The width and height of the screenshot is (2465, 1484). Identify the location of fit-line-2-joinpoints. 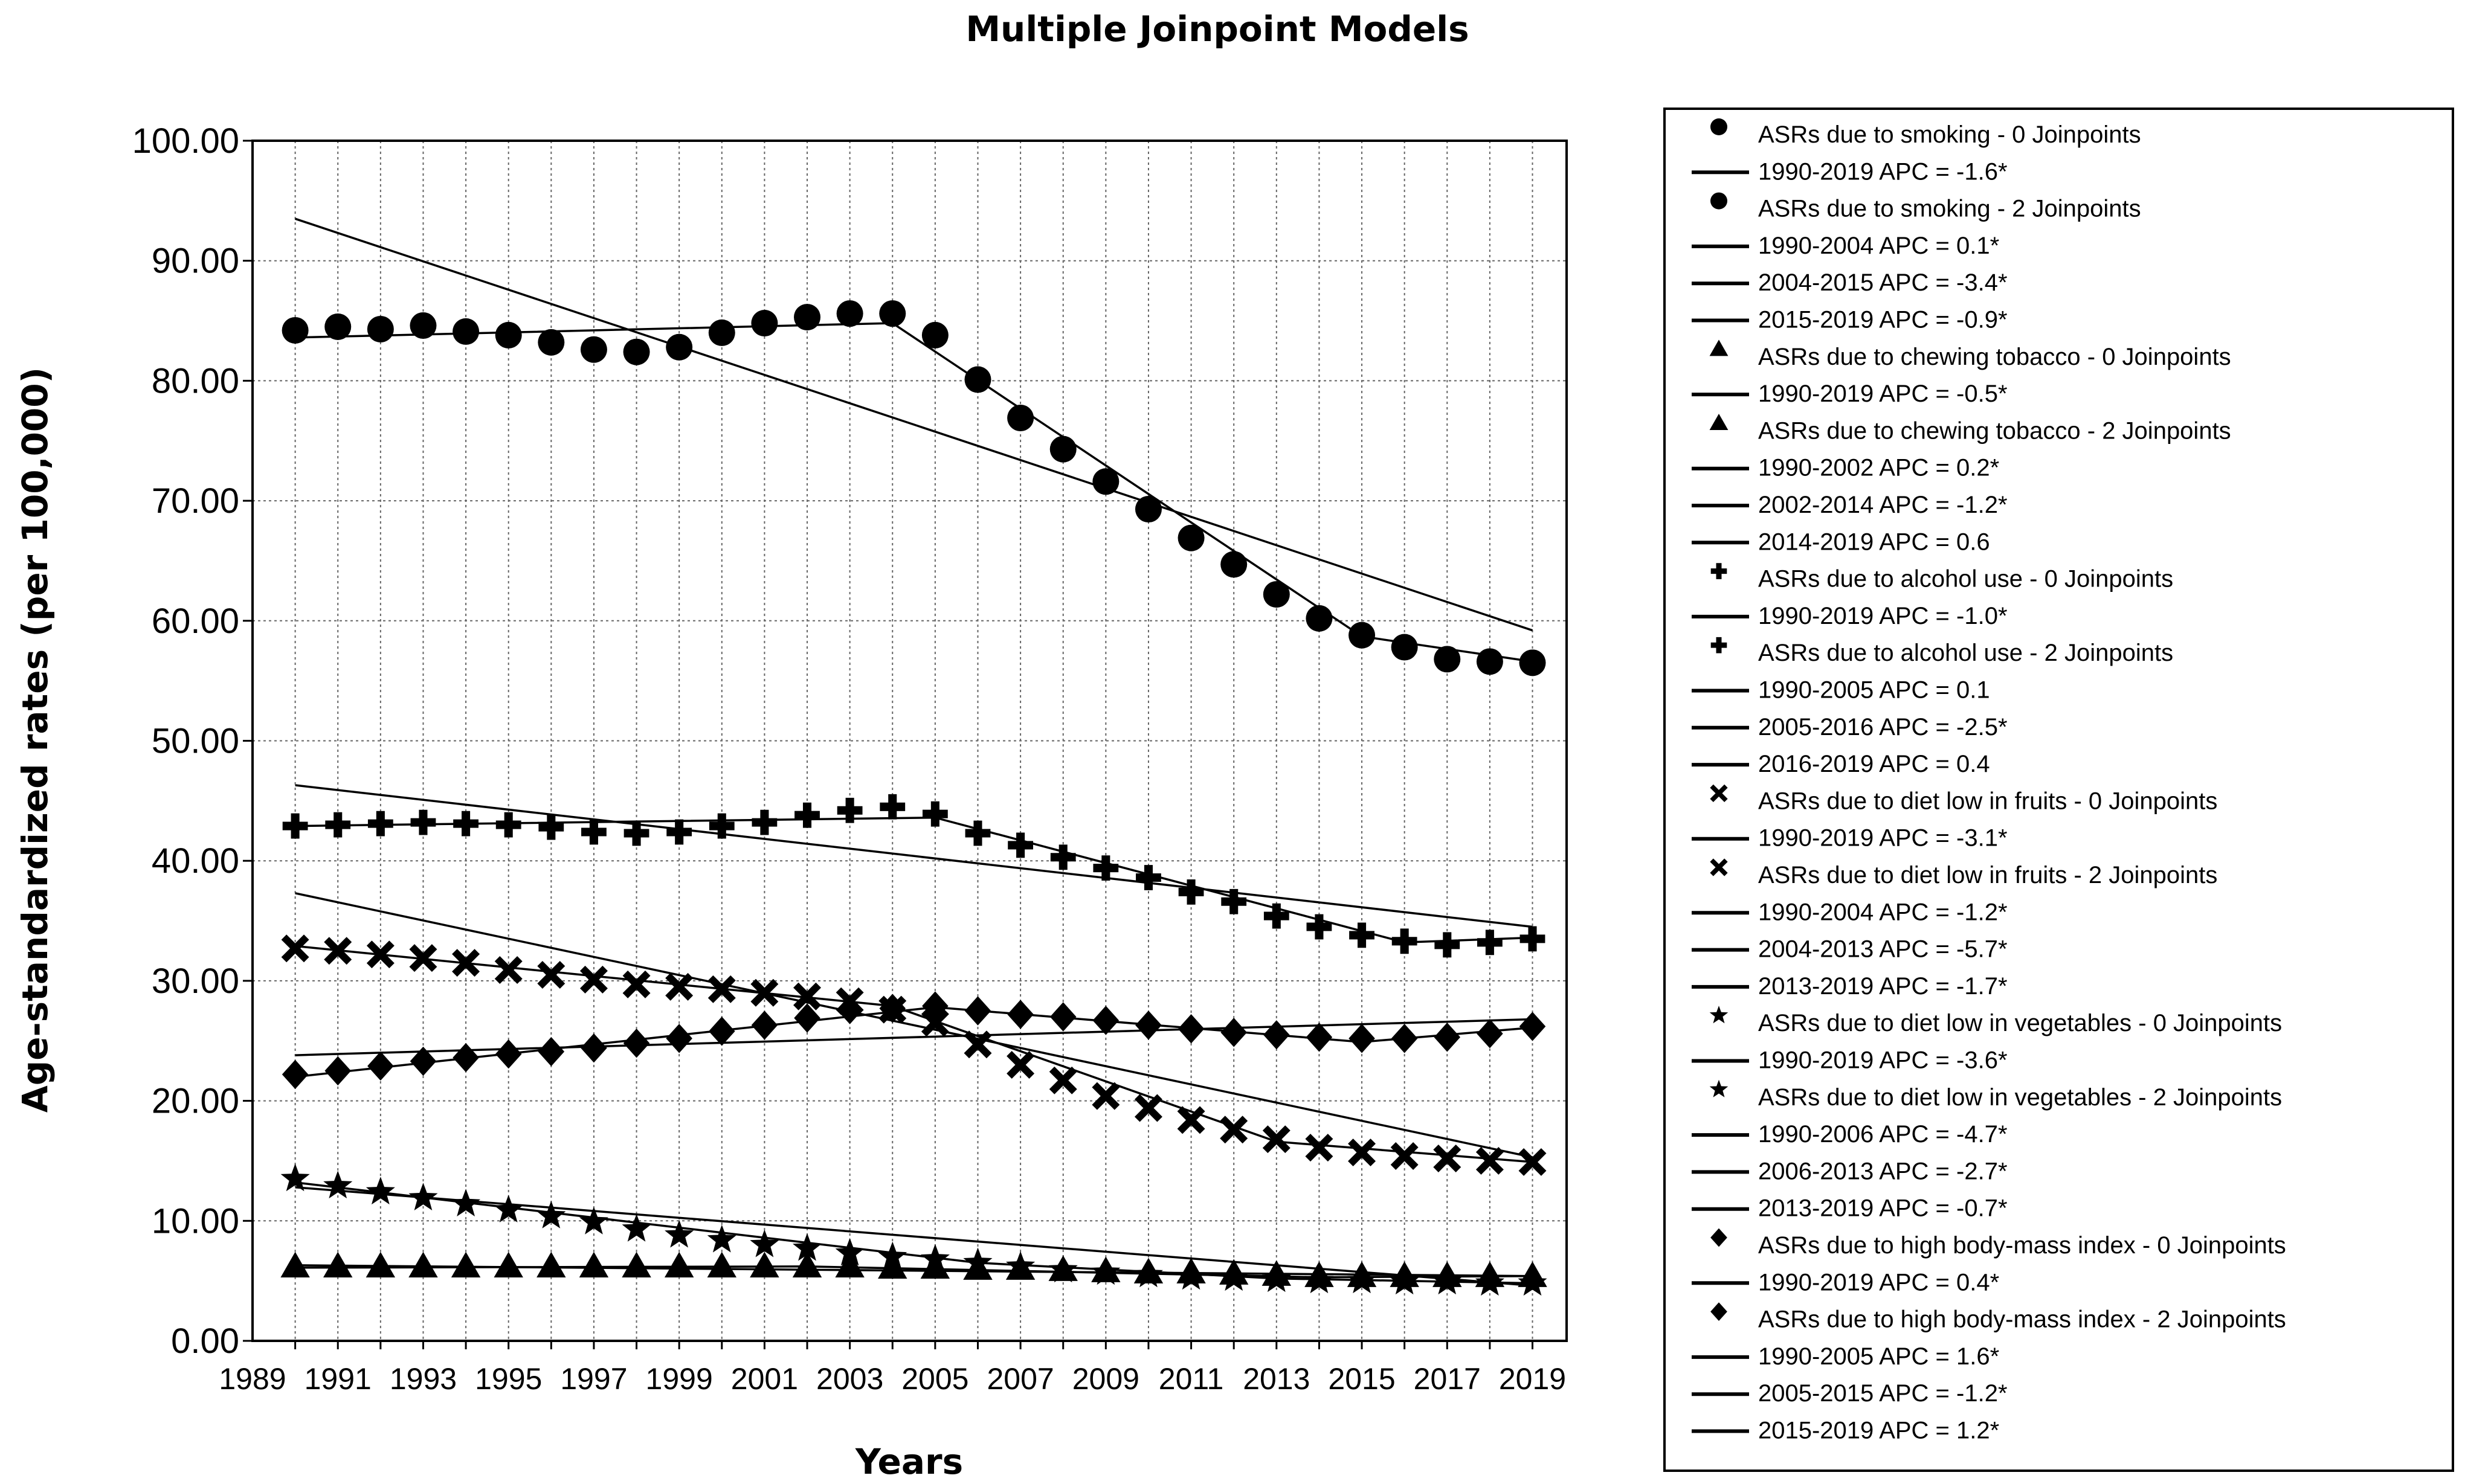
(914, 880).